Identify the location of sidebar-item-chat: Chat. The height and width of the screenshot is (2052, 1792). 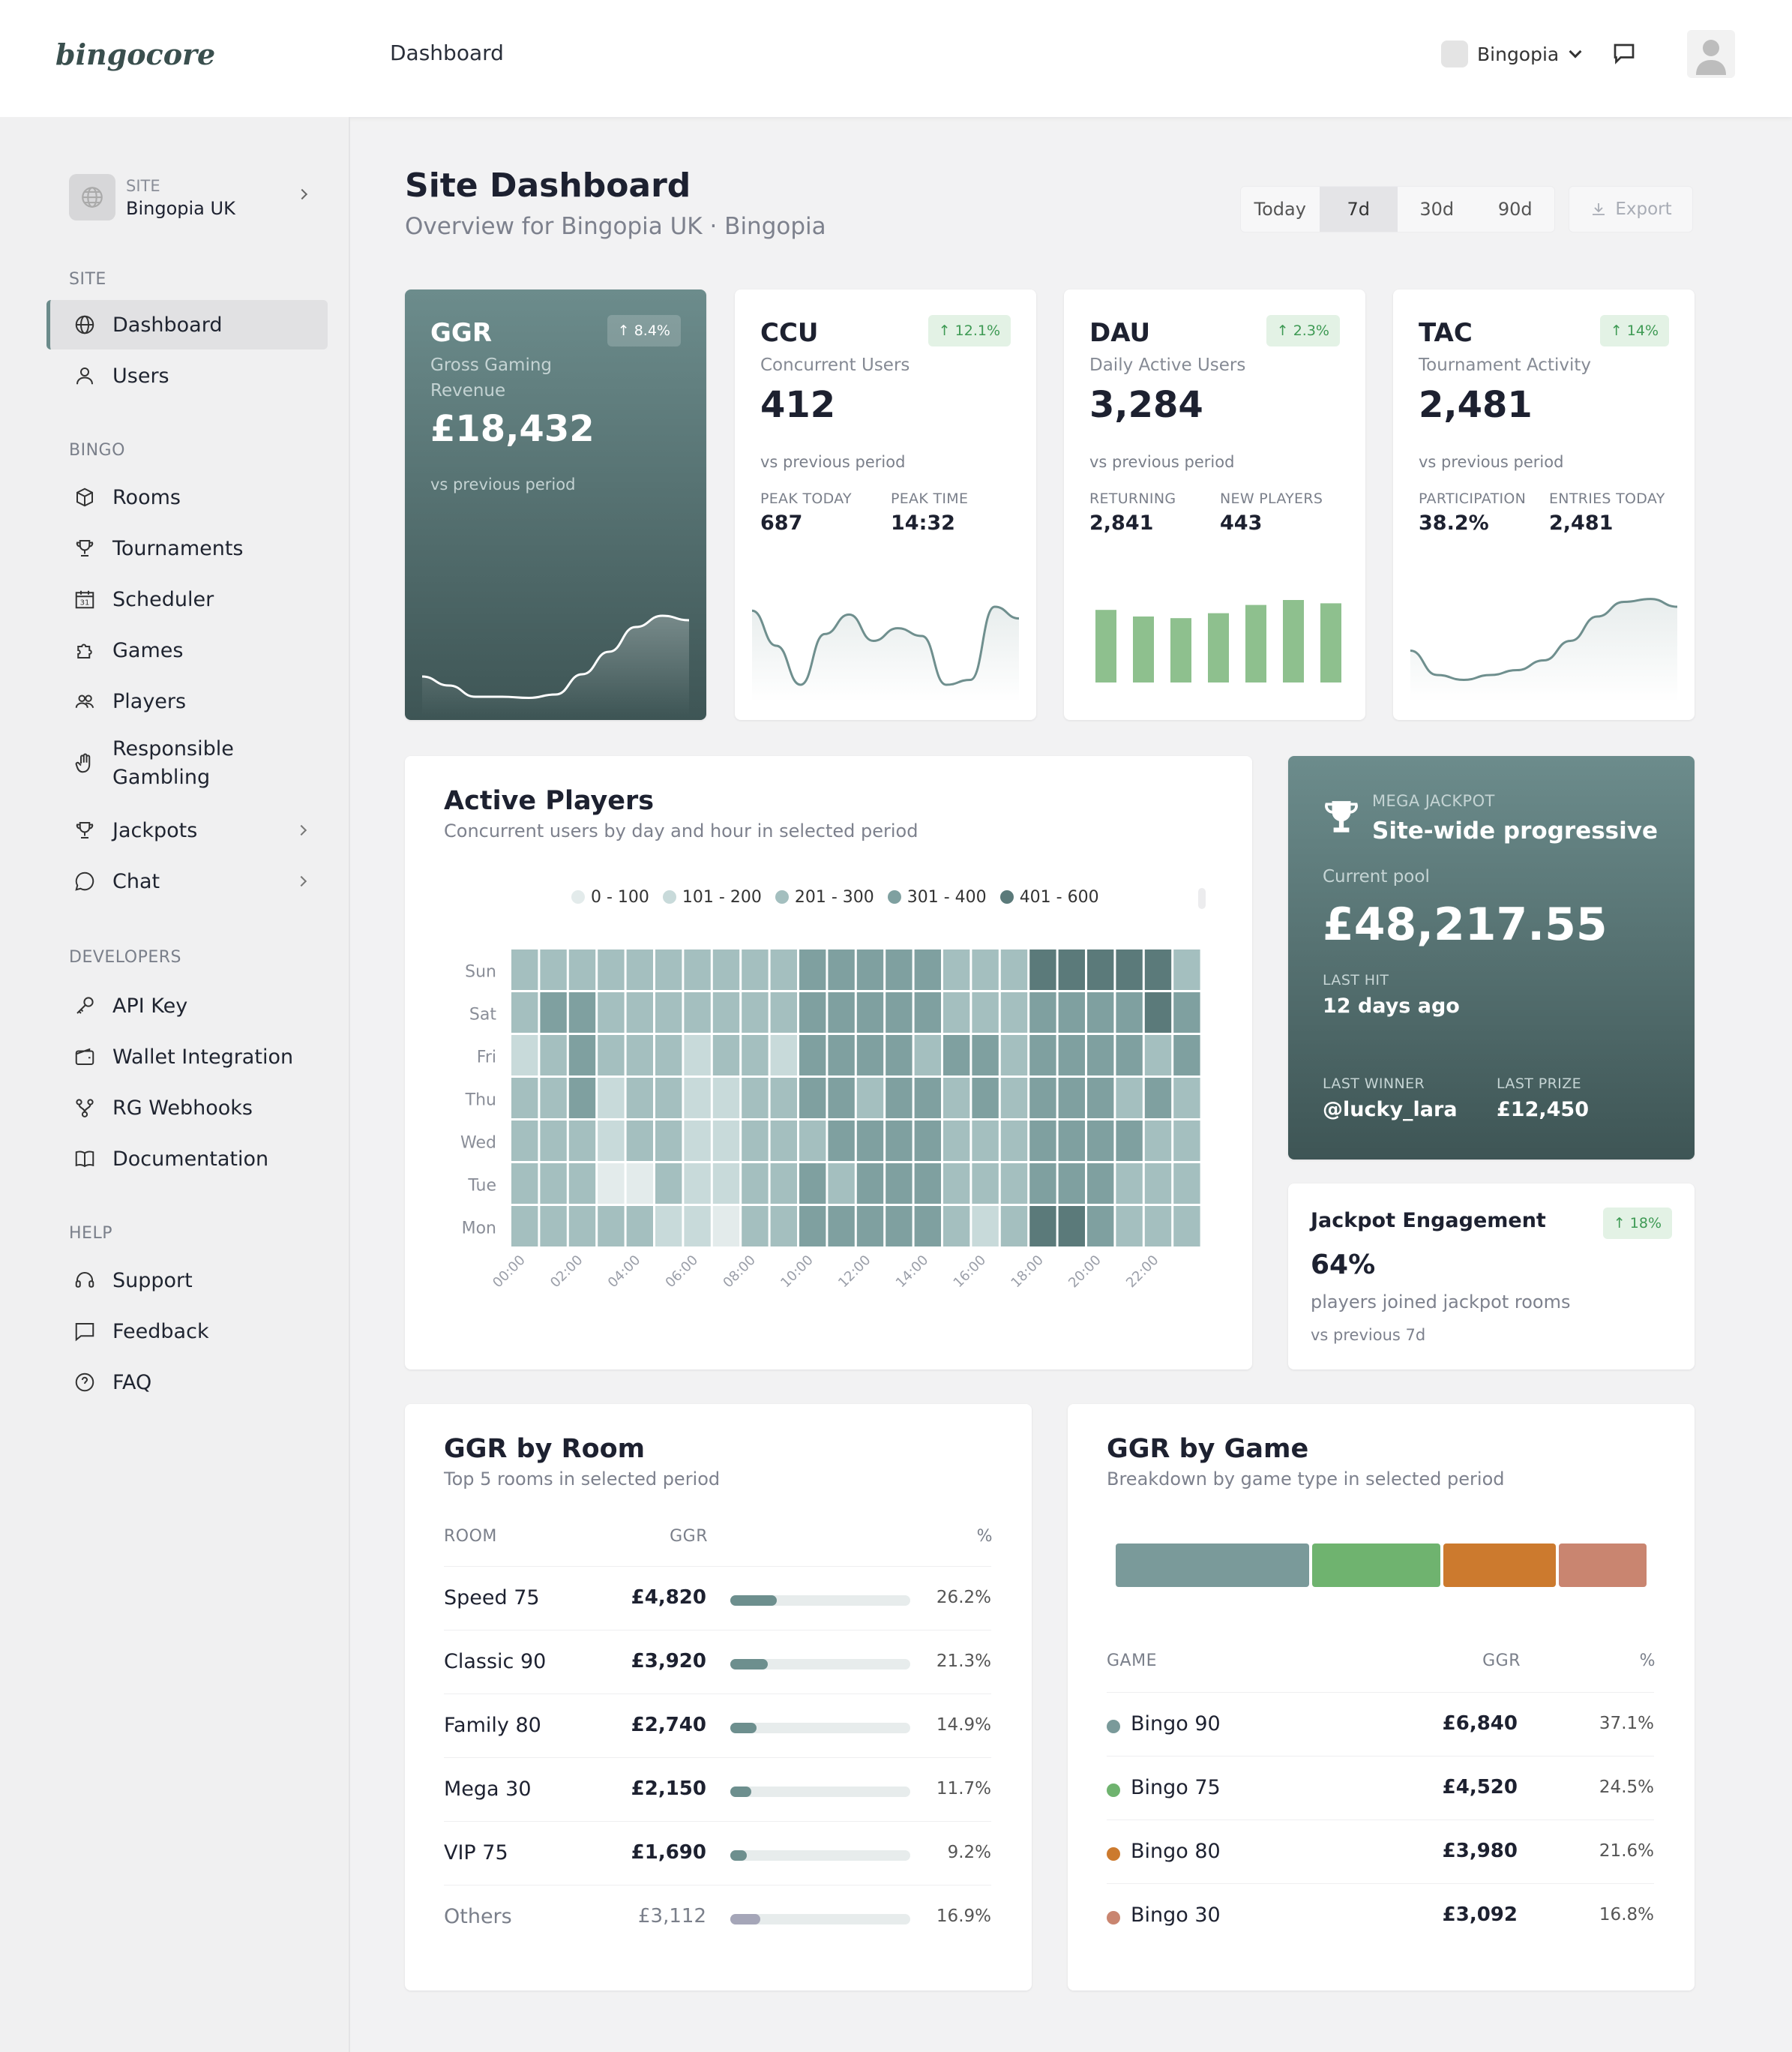
(187, 881).